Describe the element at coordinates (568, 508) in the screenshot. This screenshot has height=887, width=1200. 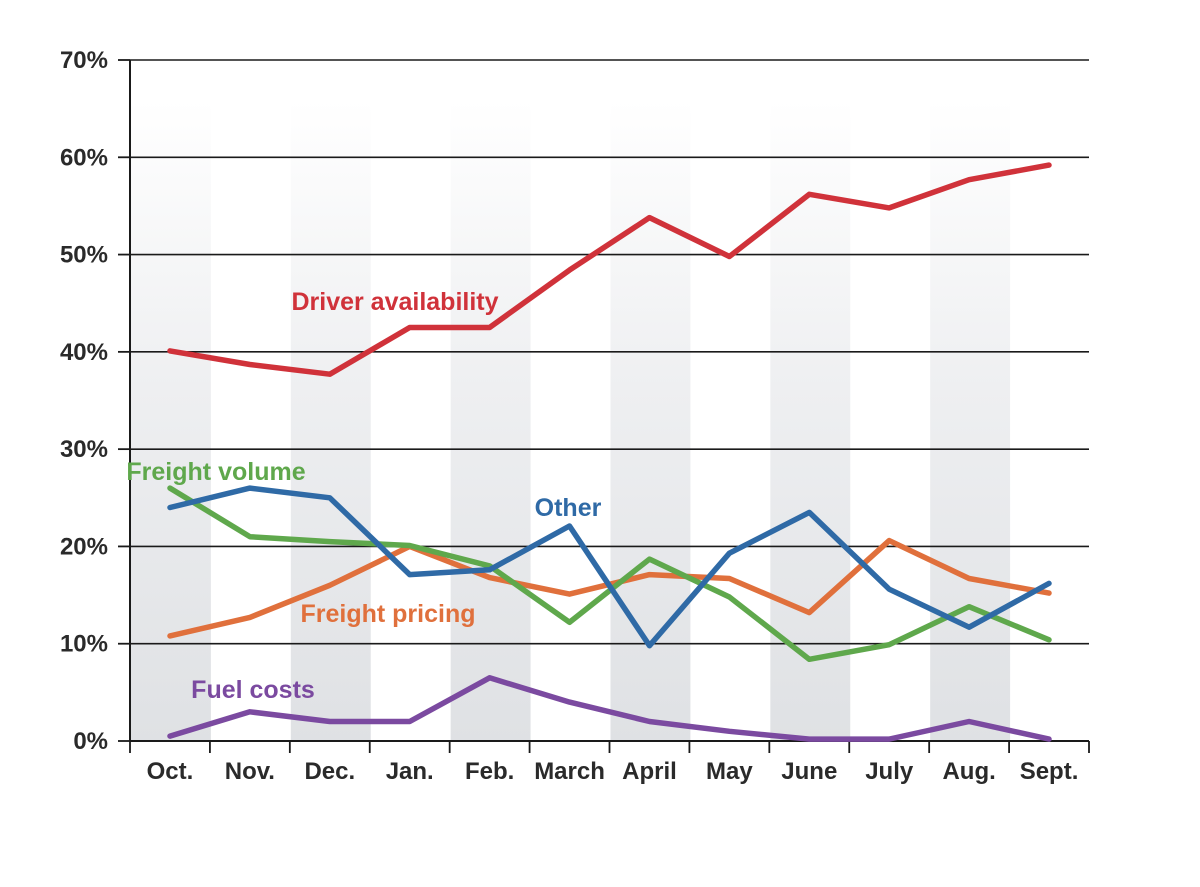
I see `series-label-other: Other` at that location.